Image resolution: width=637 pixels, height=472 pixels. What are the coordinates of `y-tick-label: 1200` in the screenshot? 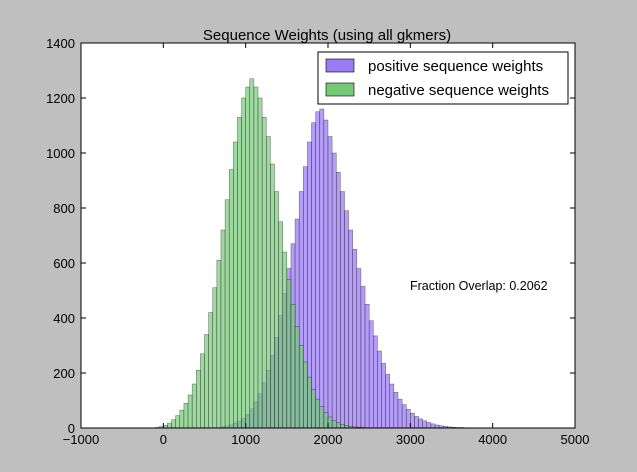 It's located at (60, 98).